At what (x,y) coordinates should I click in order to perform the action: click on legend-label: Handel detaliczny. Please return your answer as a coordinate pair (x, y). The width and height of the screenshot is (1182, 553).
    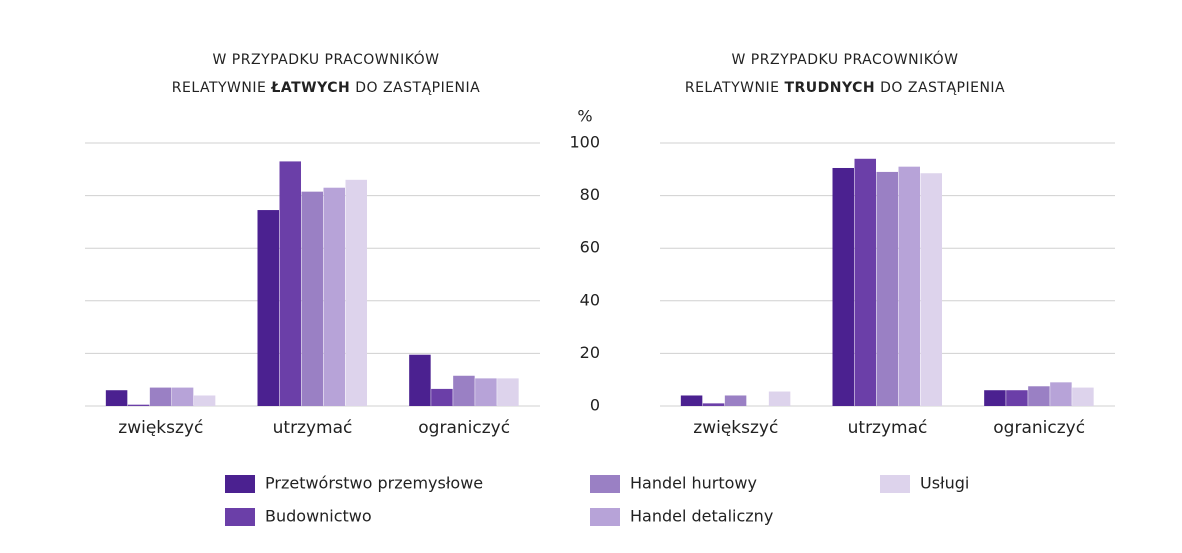
    Looking at the image, I should click on (701, 516).